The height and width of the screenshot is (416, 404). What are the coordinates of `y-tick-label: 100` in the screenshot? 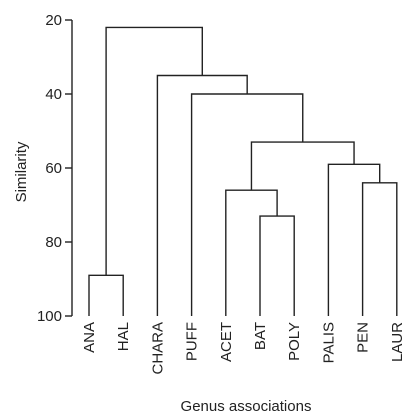 It's located at (49, 316).